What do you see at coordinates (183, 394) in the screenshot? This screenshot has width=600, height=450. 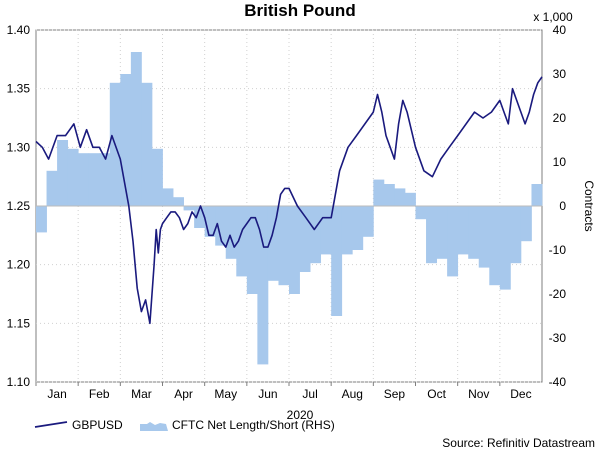 I see `month-tick-label: Apr` at bounding box center [183, 394].